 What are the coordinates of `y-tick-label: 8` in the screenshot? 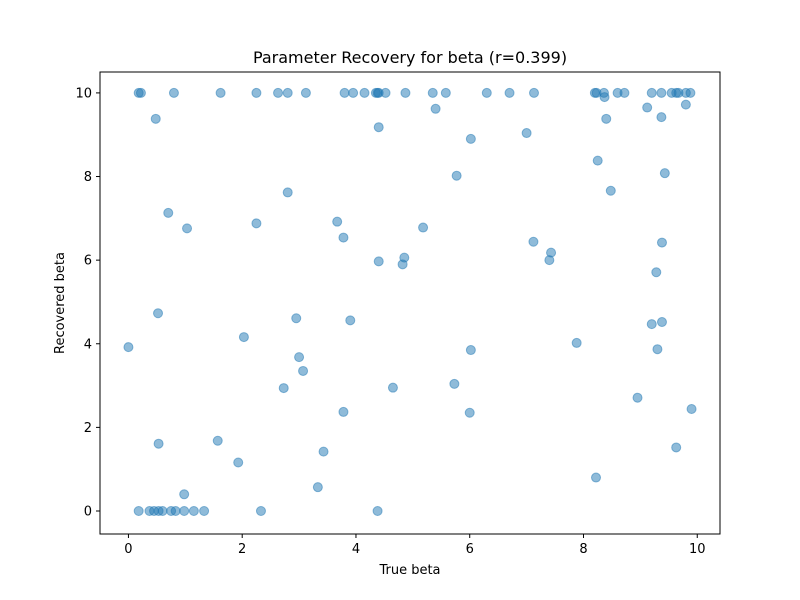 It's located at (88, 177).